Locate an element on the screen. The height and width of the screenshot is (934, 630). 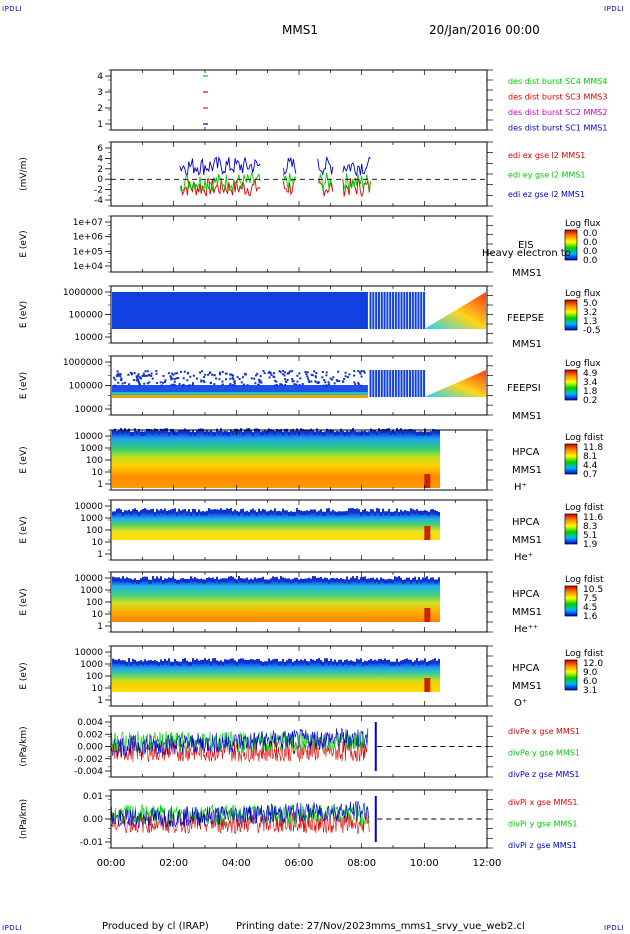
y-tick-label: 10 is located at coordinates (98, 473).